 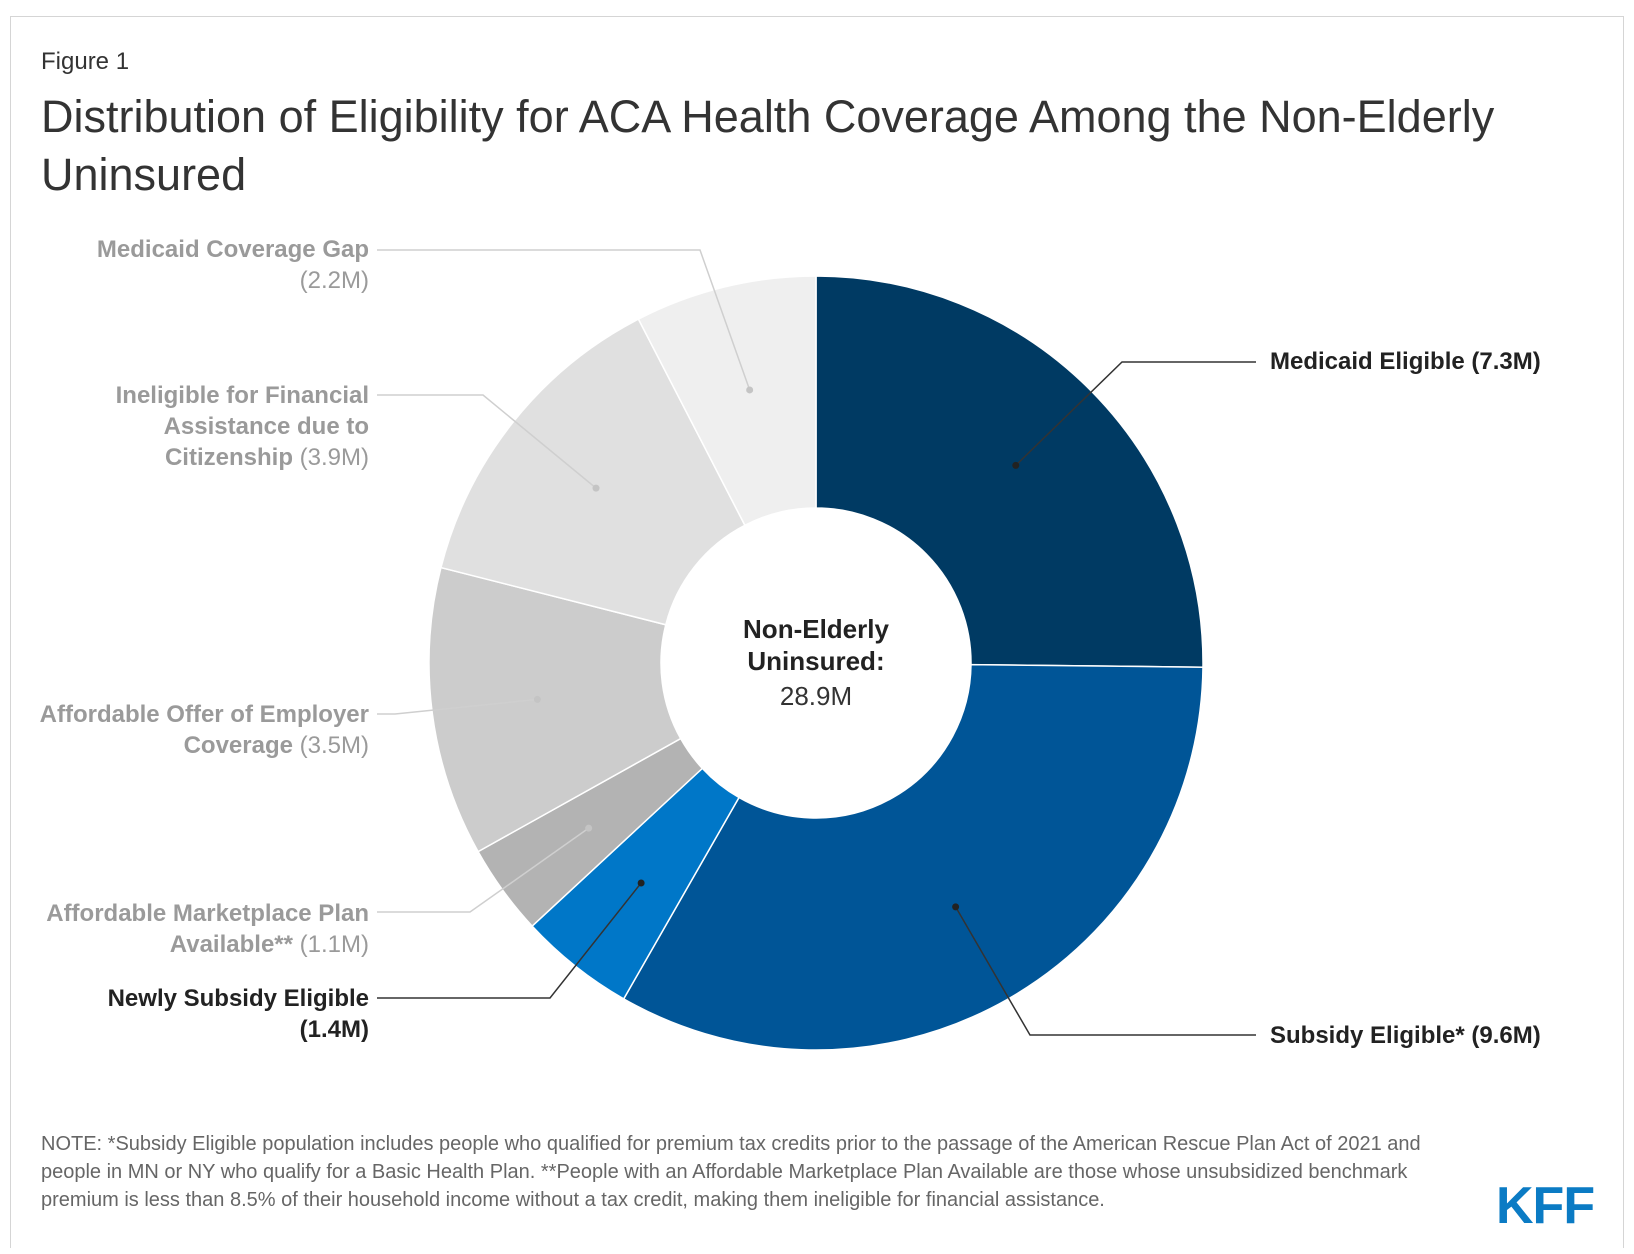 I want to click on slice-affordable-marketplace-plan-leader-dot, so click(x=589, y=828).